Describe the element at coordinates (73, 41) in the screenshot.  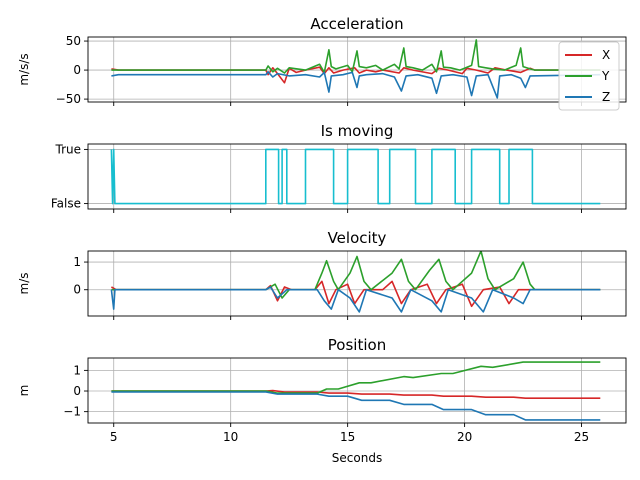
I see `y-tick-label: 50` at that location.